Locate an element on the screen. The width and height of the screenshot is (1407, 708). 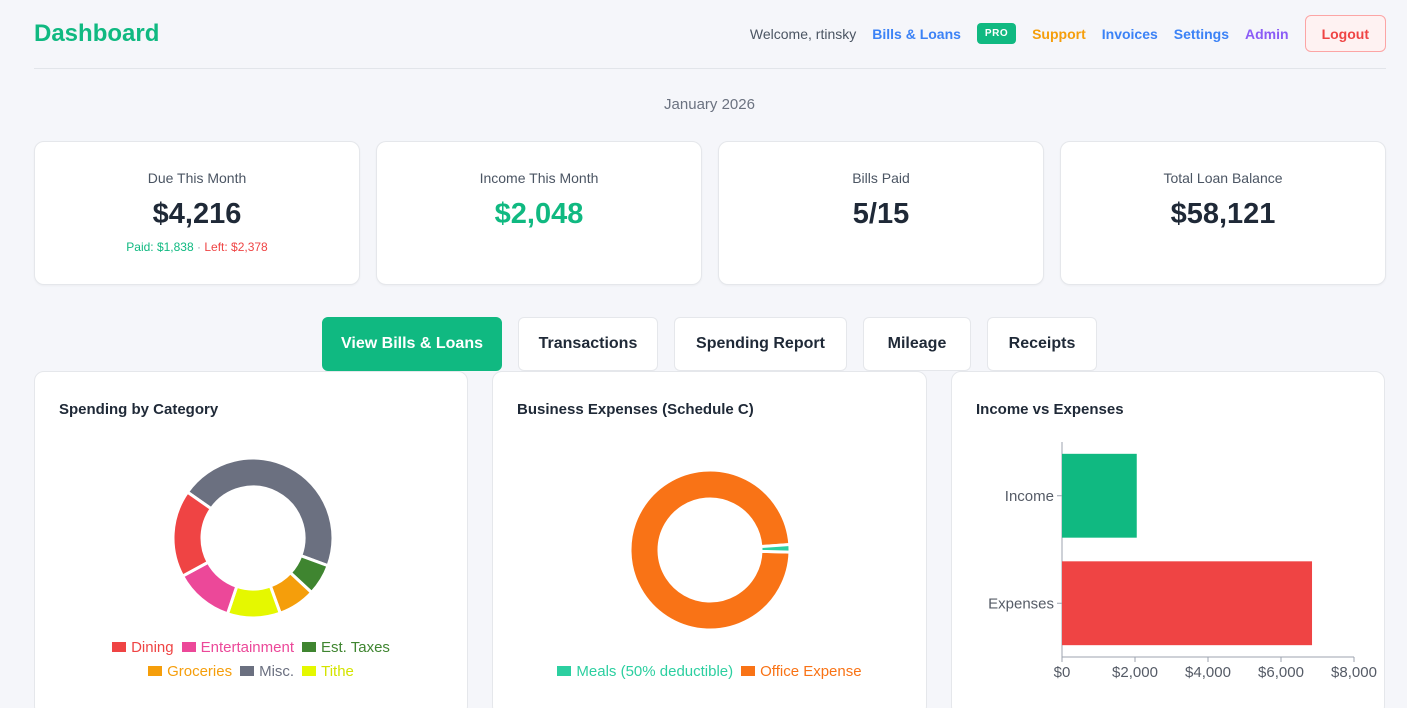
x-tick-label: $2,000 is located at coordinates (1135, 672).